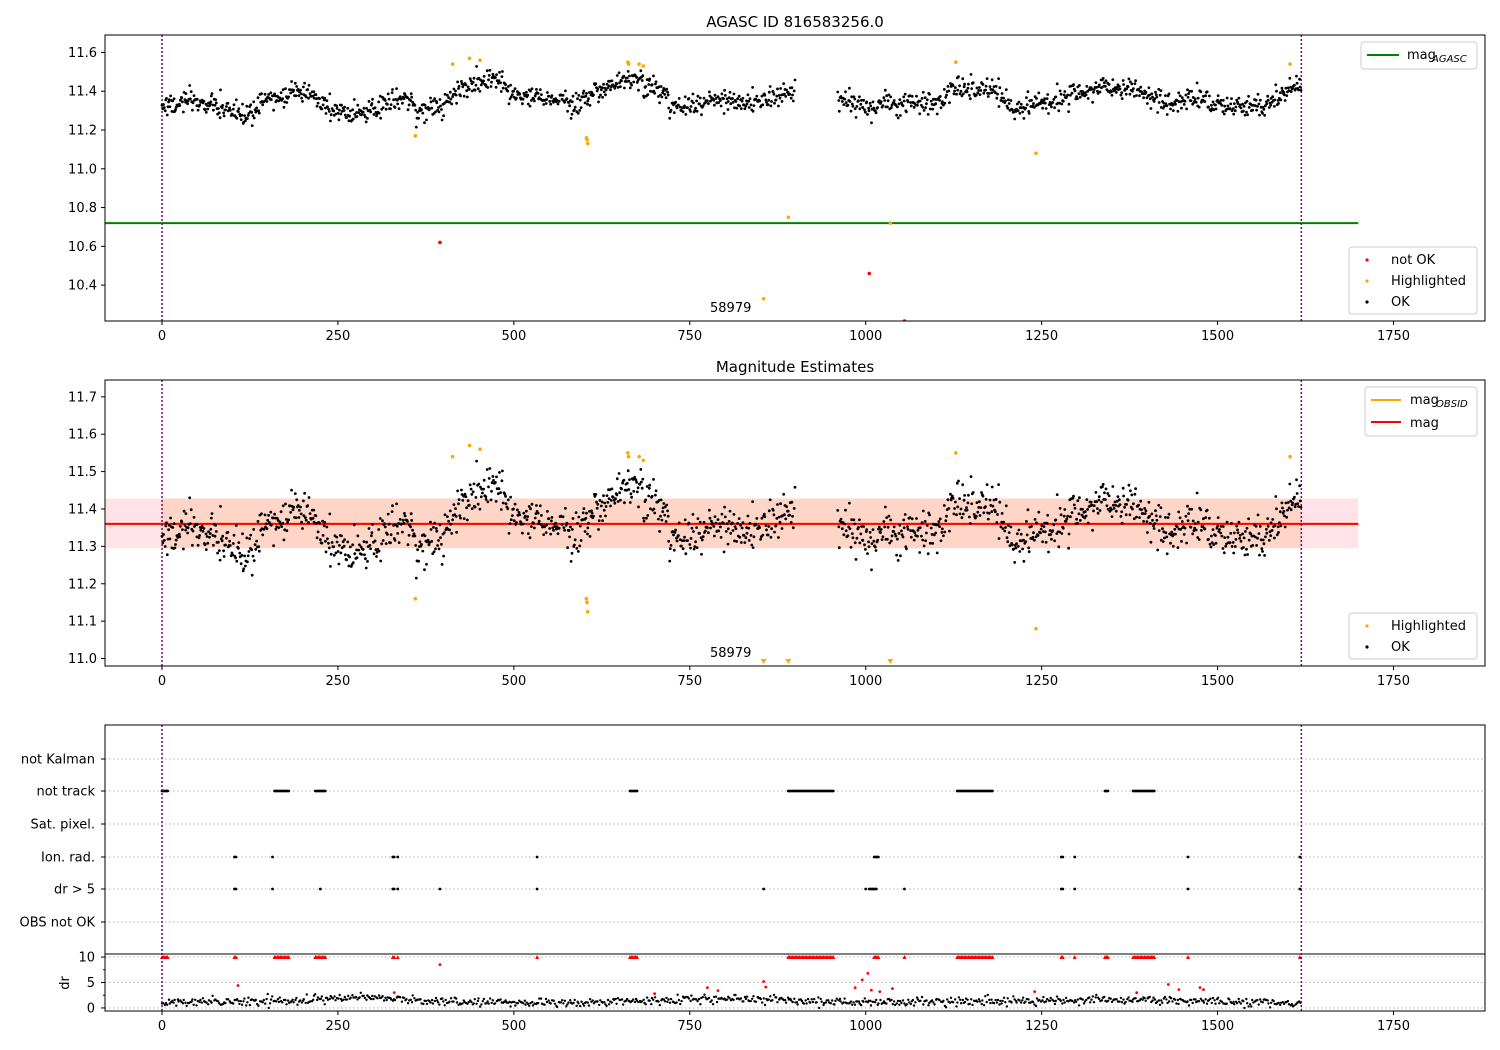  What do you see at coordinates (1393, 681) in the screenshot?
I see `p2-xtick-label: 1750` at bounding box center [1393, 681].